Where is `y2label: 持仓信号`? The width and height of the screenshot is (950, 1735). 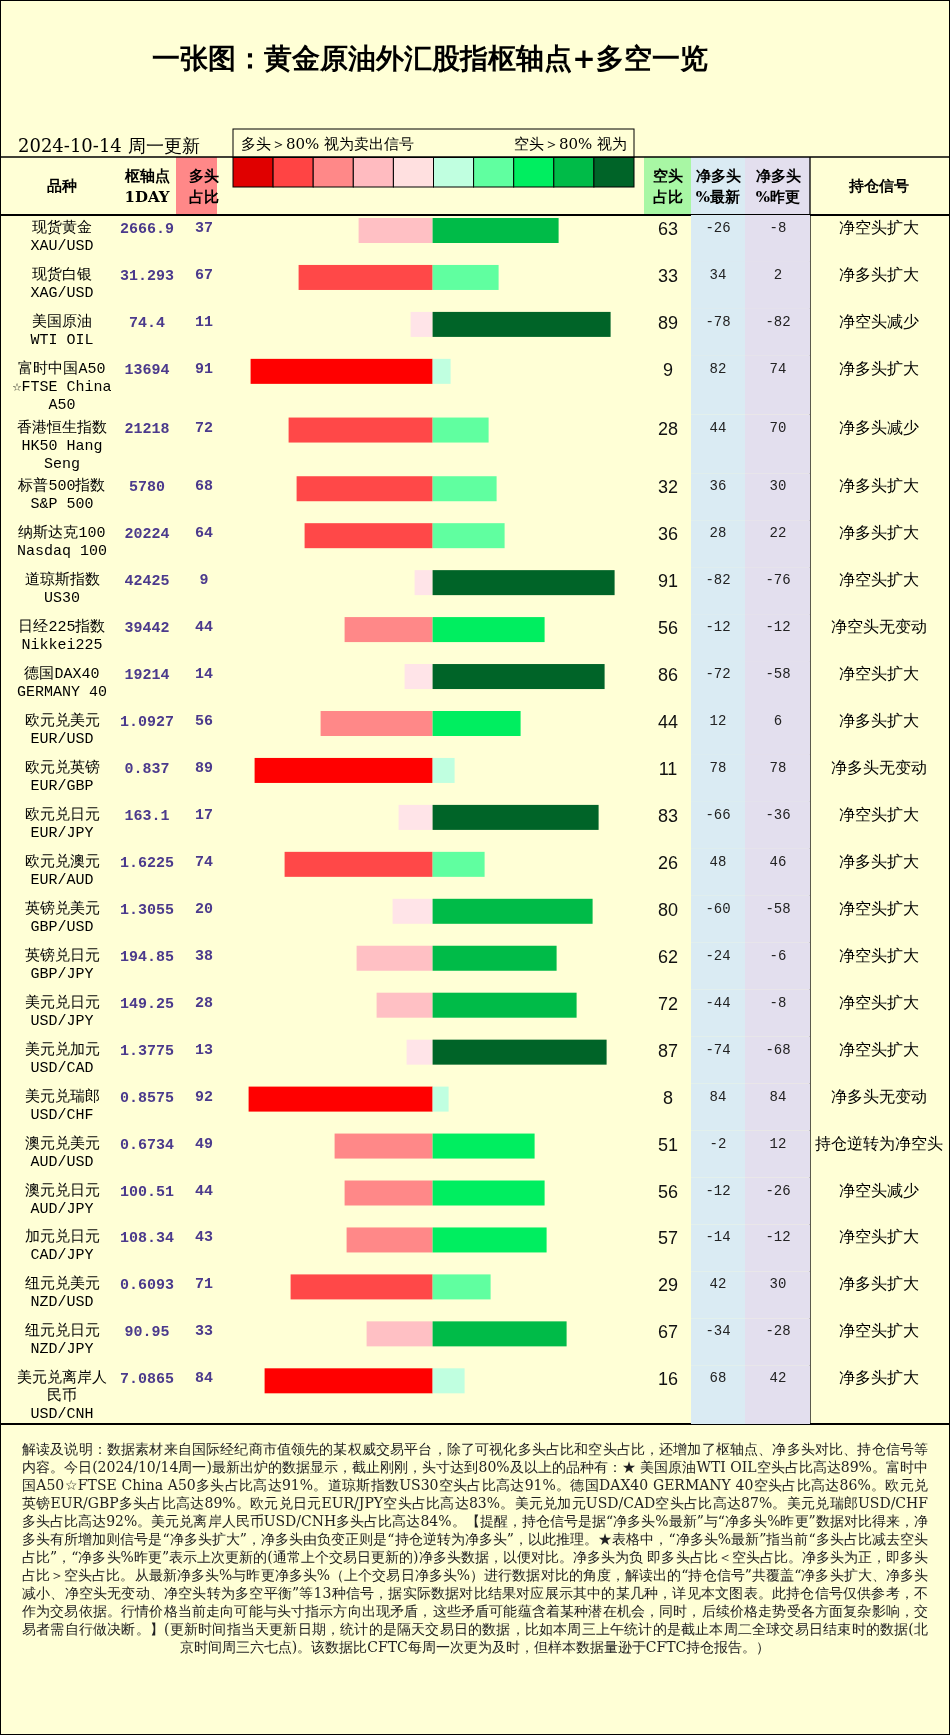
y2label: 持仓信号 is located at coordinates (879, 186).